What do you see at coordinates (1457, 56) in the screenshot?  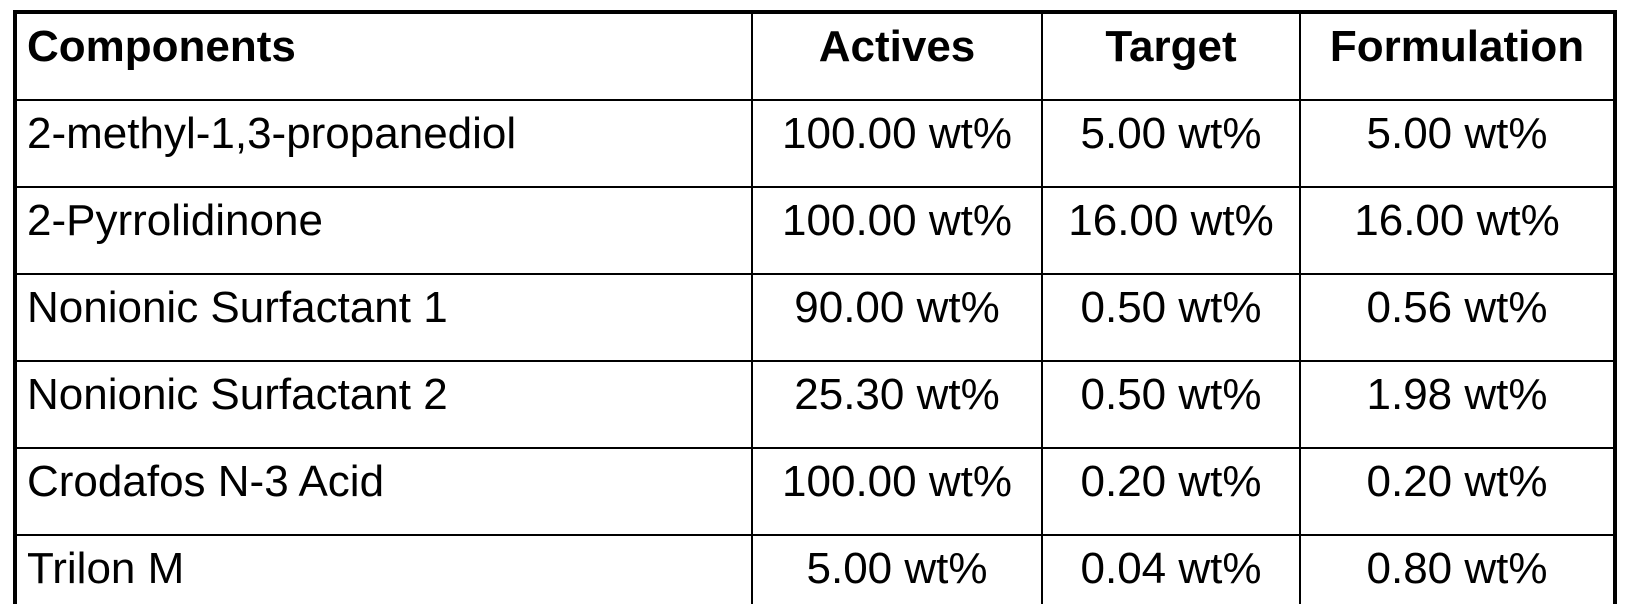 I see `column-header-formulation: Formulation` at bounding box center [1457, 56].